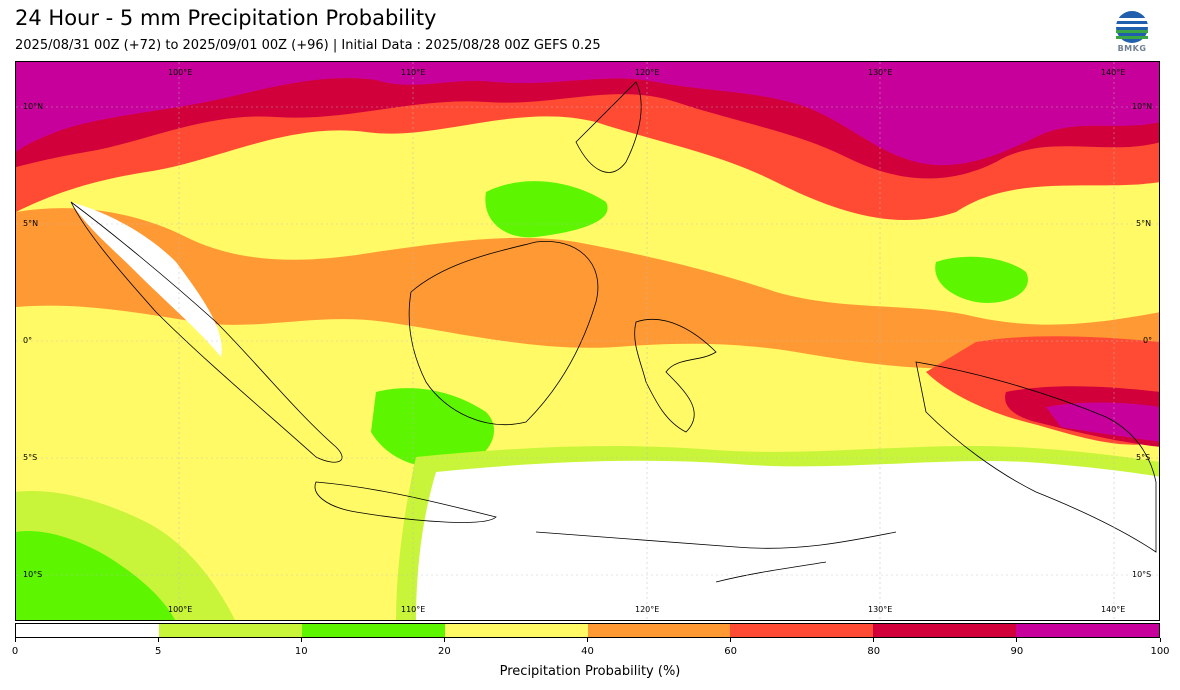 The image size is (1180, 690). I want to click on globe-icon, so click(1132, 27).